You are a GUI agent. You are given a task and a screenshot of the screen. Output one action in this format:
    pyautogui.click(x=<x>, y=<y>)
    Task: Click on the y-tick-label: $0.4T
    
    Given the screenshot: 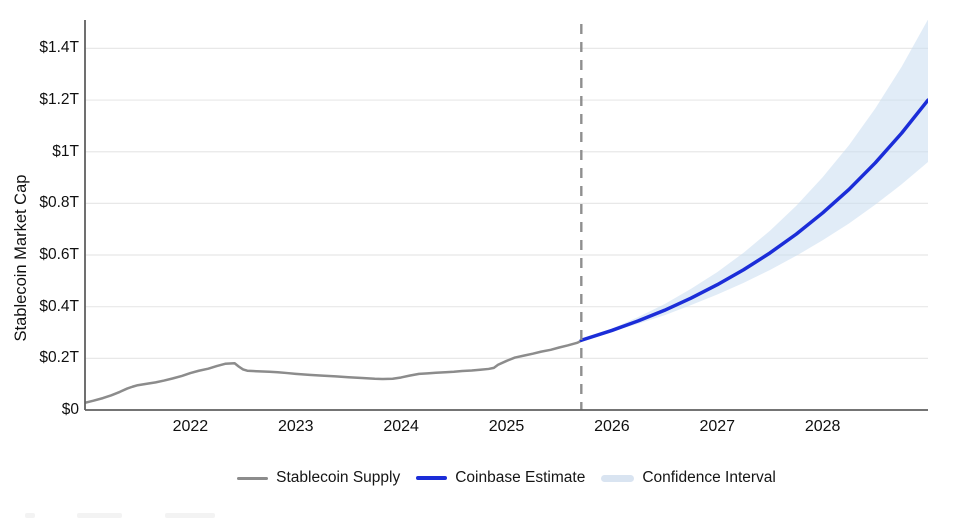 What is the action you would take?
    pyautogui.click(x=59, y=306)
    